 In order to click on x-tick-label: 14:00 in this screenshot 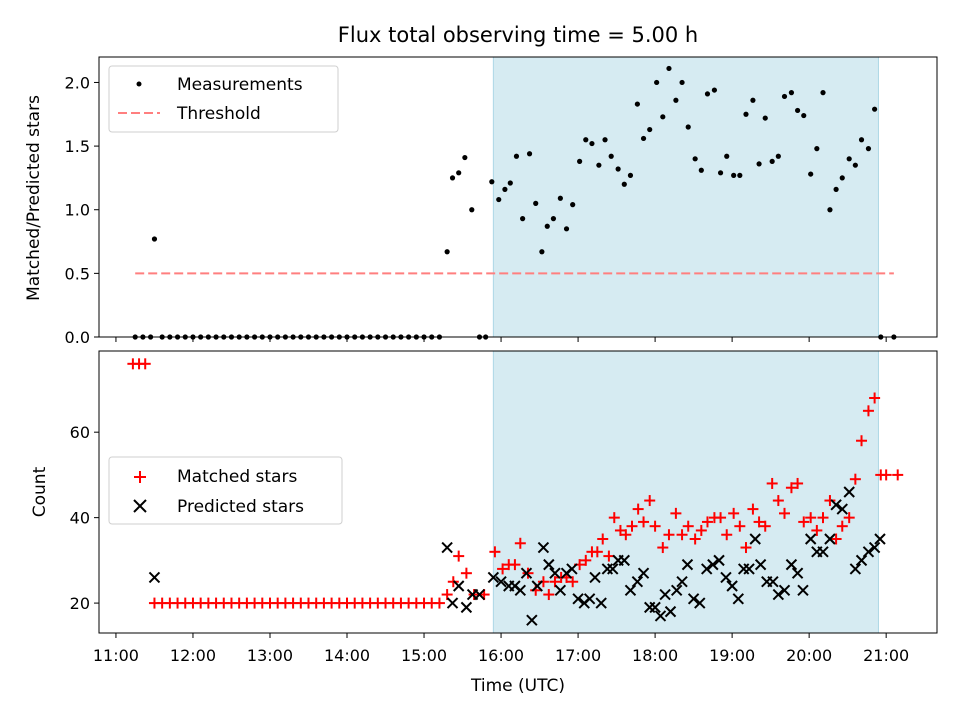, I will do `click(347, 655)`.